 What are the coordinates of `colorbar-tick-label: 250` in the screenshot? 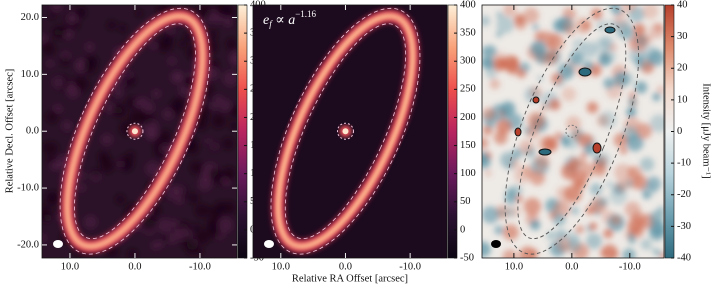 It's located at (468, 89).